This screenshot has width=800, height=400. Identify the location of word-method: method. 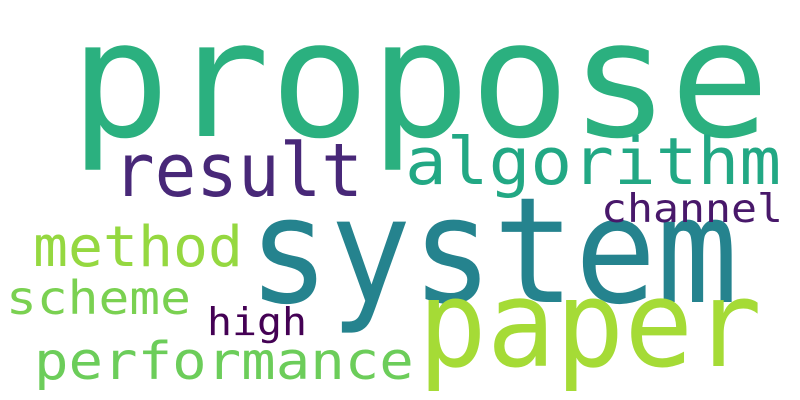
(138, 247).